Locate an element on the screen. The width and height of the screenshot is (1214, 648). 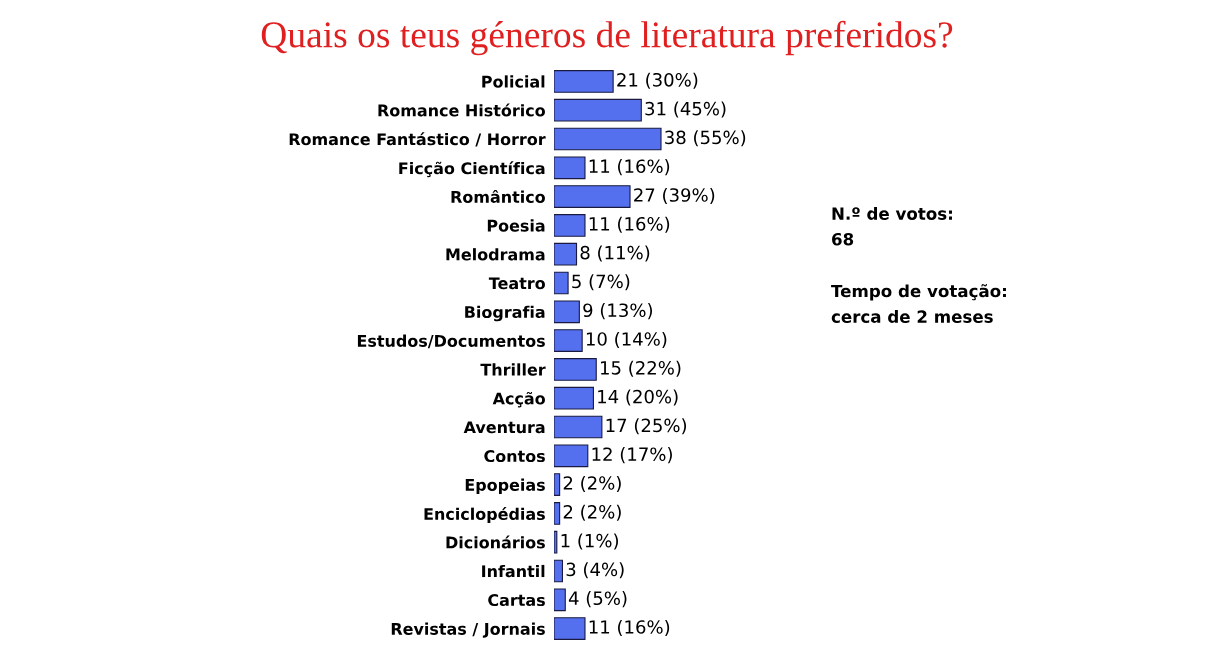
y-tick-label: Estudos/Documentos is located at coordinates (451, 341).